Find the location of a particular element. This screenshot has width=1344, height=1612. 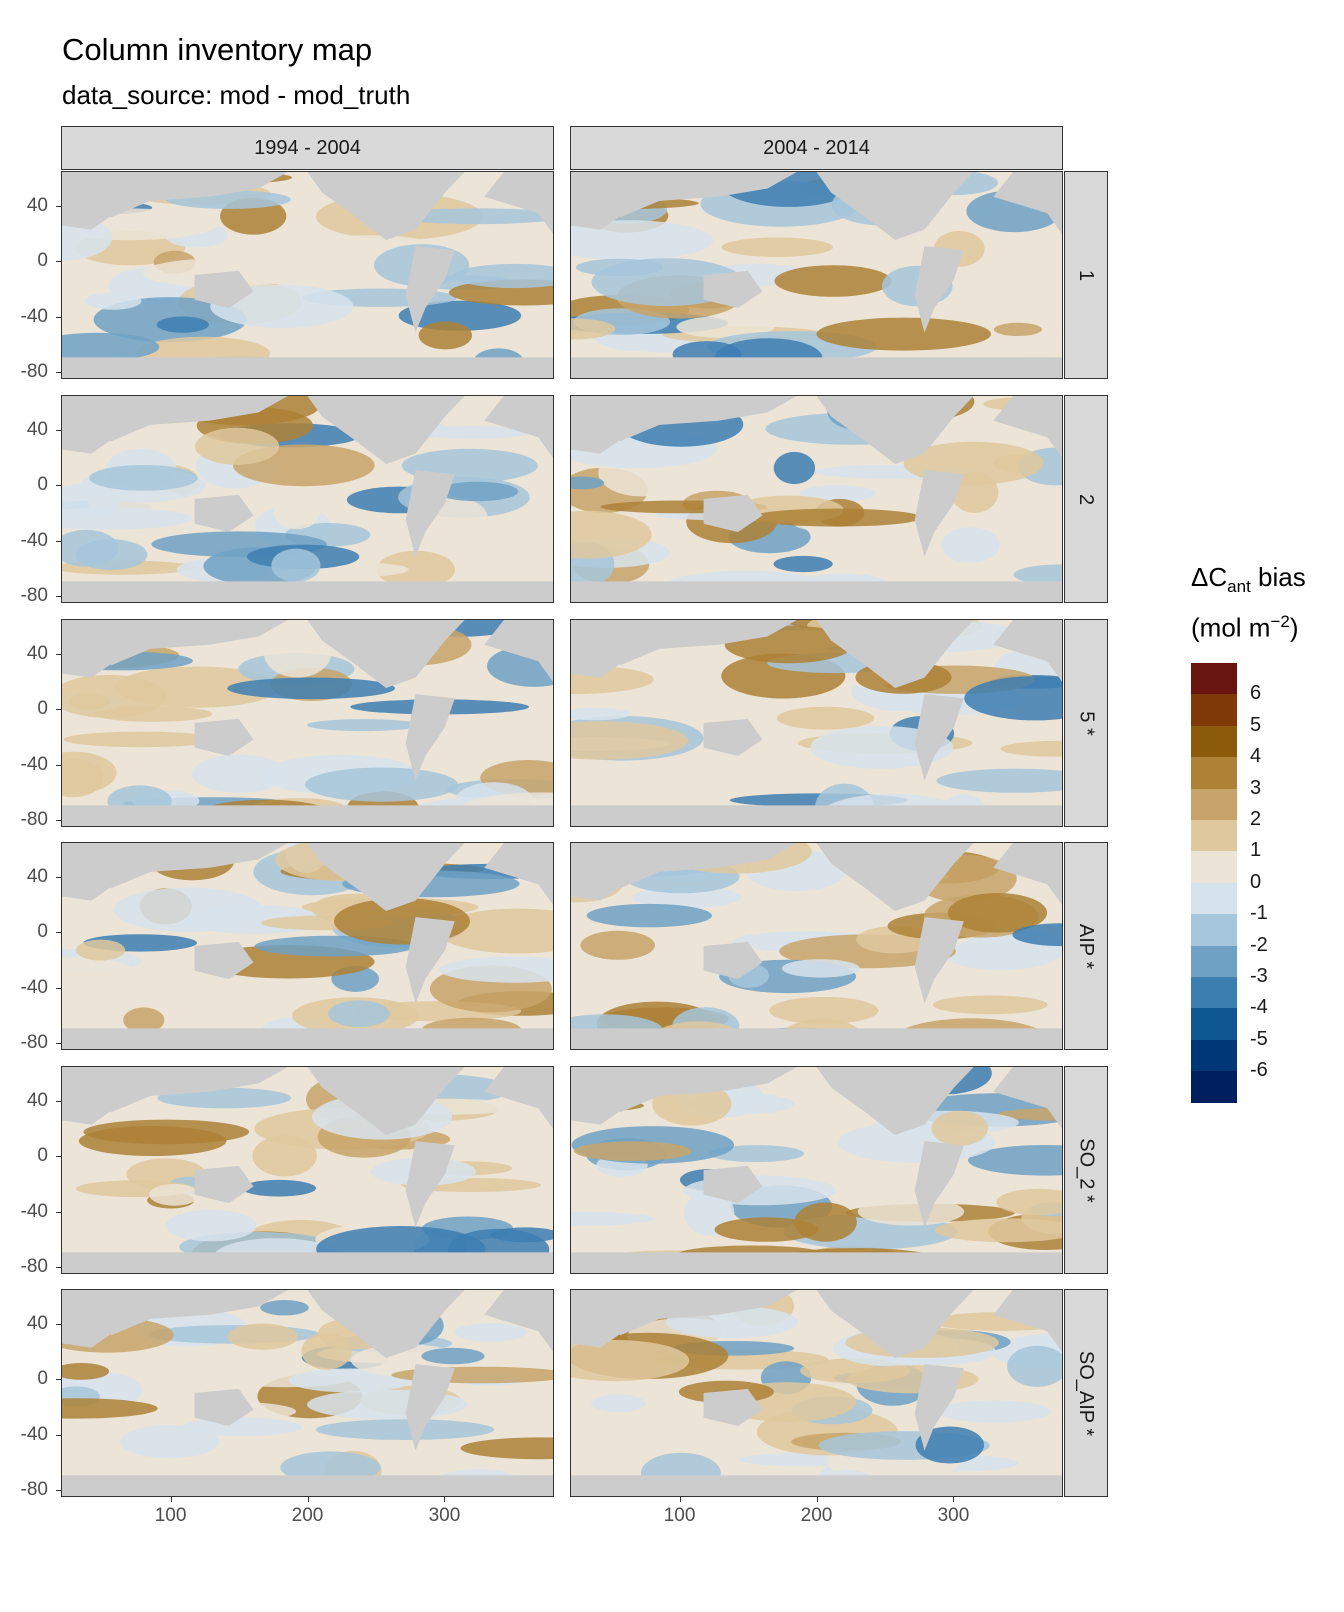

facet-strip-column: 2004 - 2014 is located at coordinates (816, 148).